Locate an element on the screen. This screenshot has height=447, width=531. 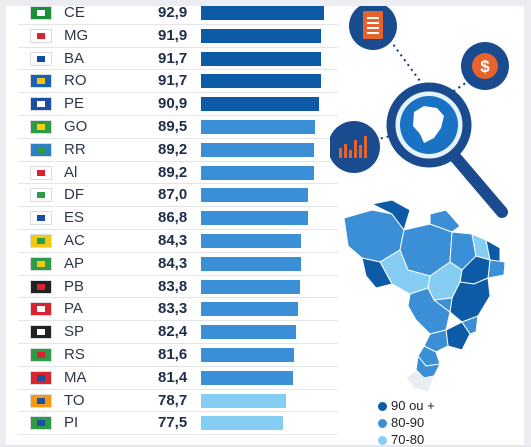
category-label: RR is located at coordinates (75, 149).